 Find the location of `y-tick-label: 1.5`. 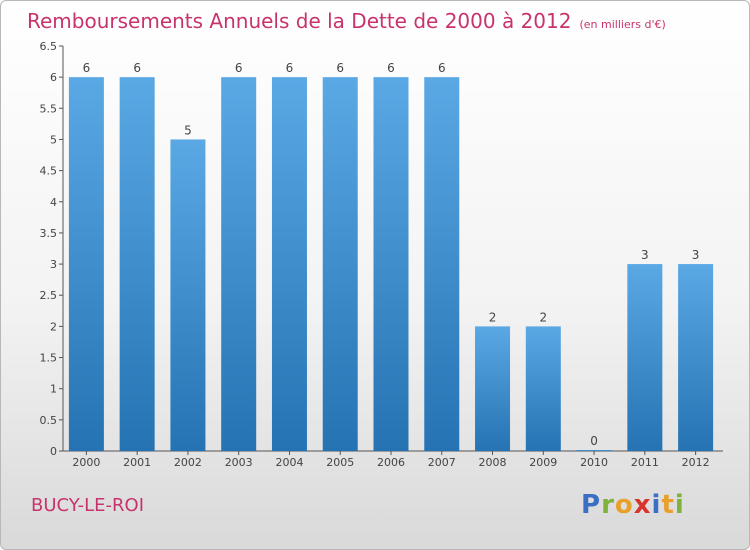

y-tick-label: 1.5 is located at coordinates (49, 358).